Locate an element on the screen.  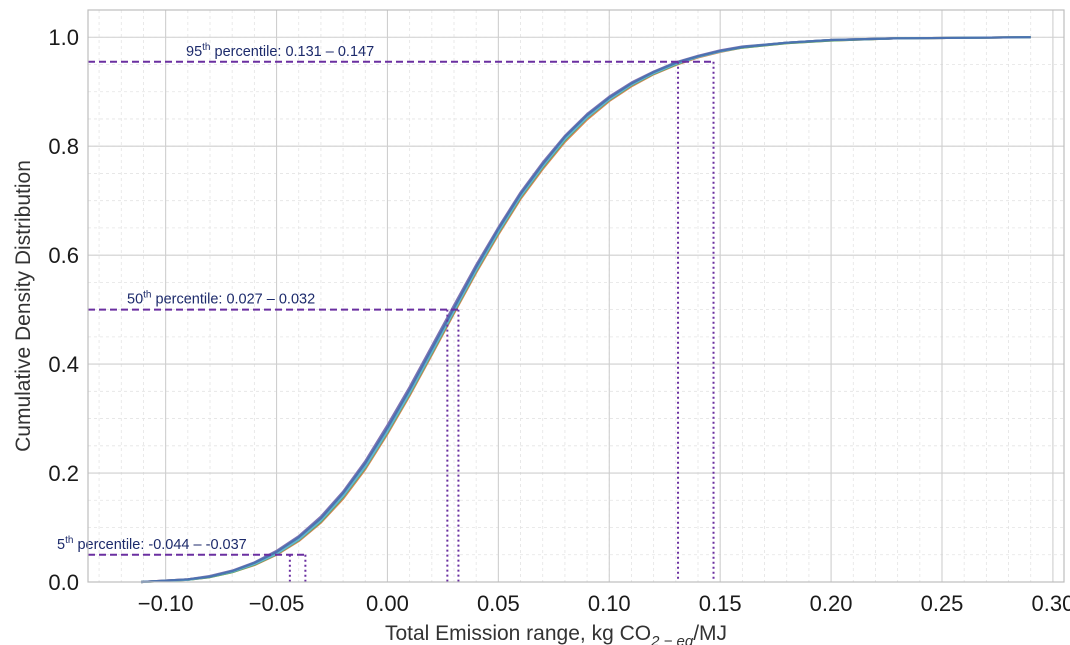
x-axis-title: Total Emission range, kg CO2 − eq/MJ is located at coordinates (556, 633).